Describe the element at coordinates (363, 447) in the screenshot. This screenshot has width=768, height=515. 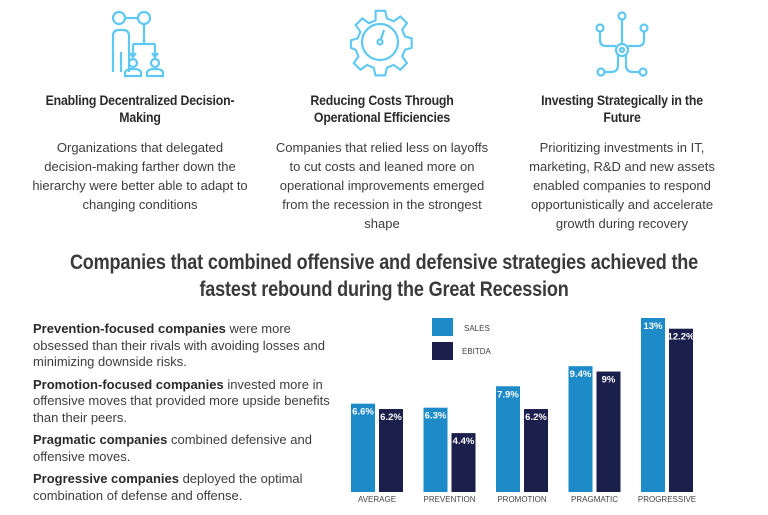
I see `bar-sales-average` at that location.